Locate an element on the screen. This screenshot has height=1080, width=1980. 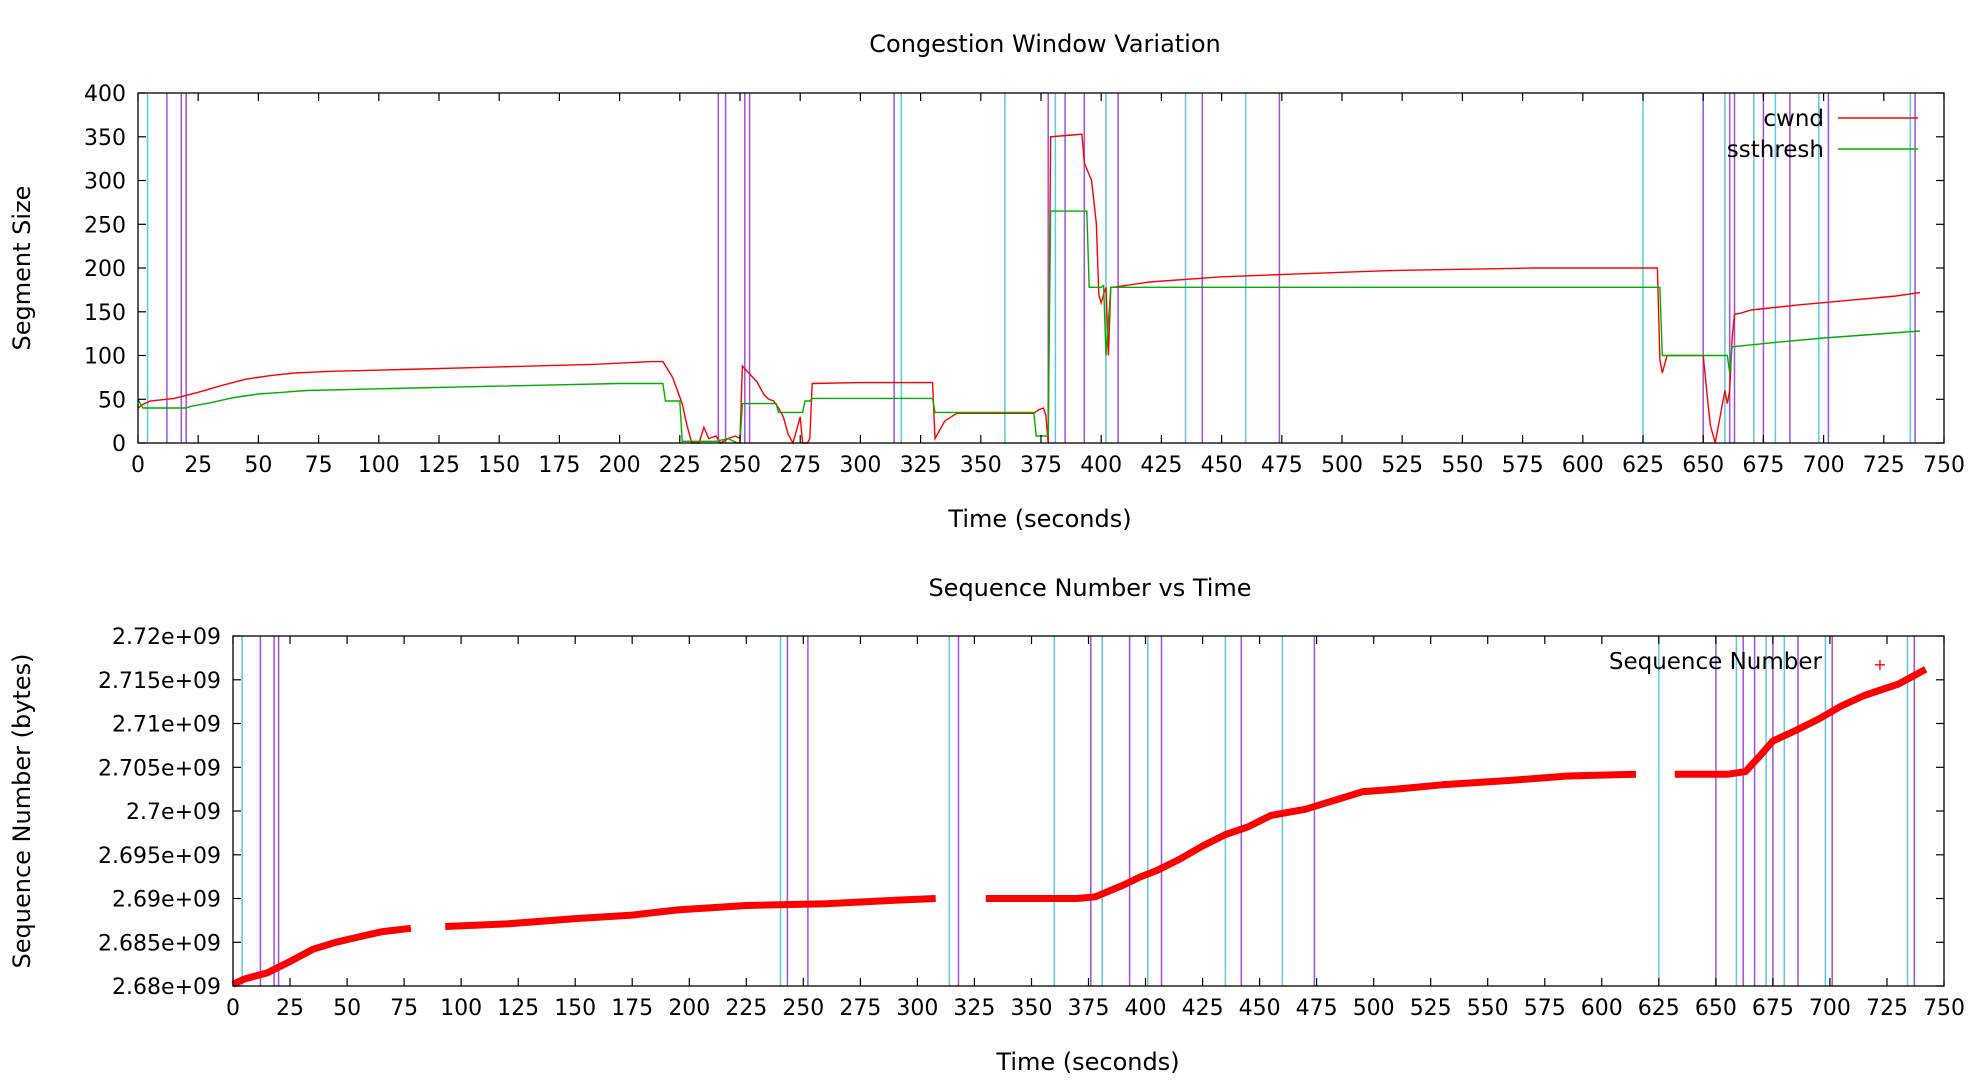
y-tick-label: 250 is located at coordinates (105, 225).